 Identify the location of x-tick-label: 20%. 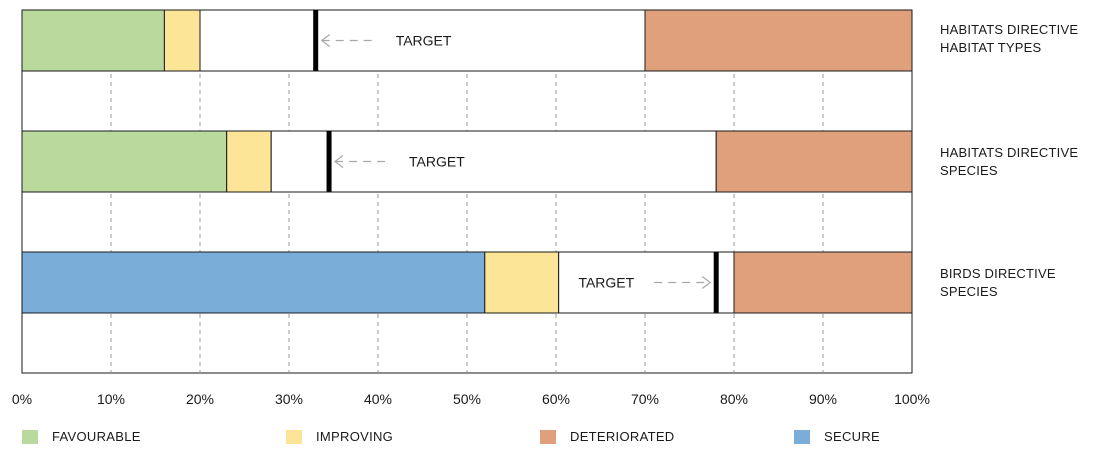
(200, 399).